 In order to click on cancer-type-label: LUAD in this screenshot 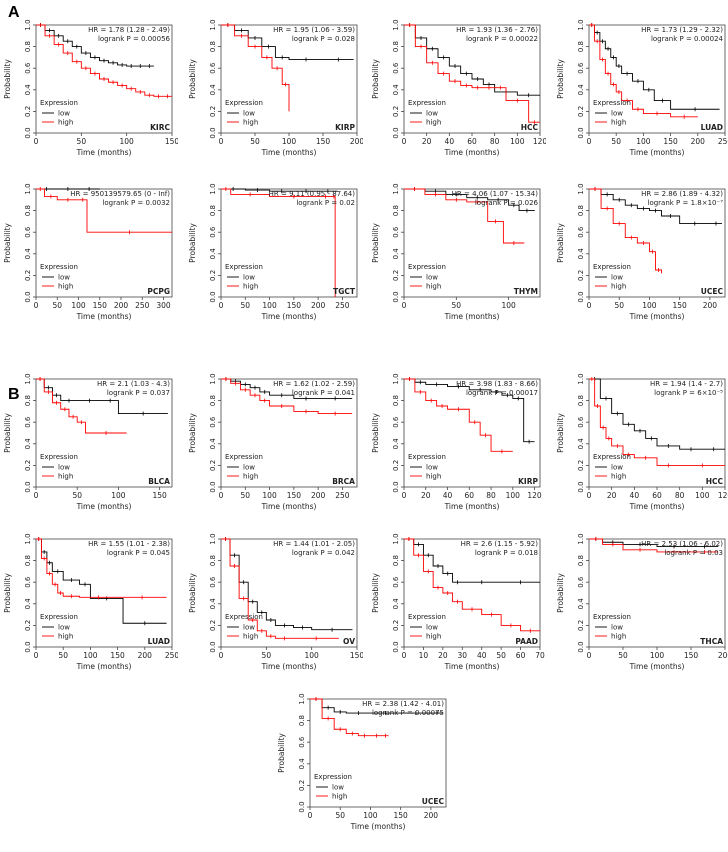, I will do `click(712, 127)`.